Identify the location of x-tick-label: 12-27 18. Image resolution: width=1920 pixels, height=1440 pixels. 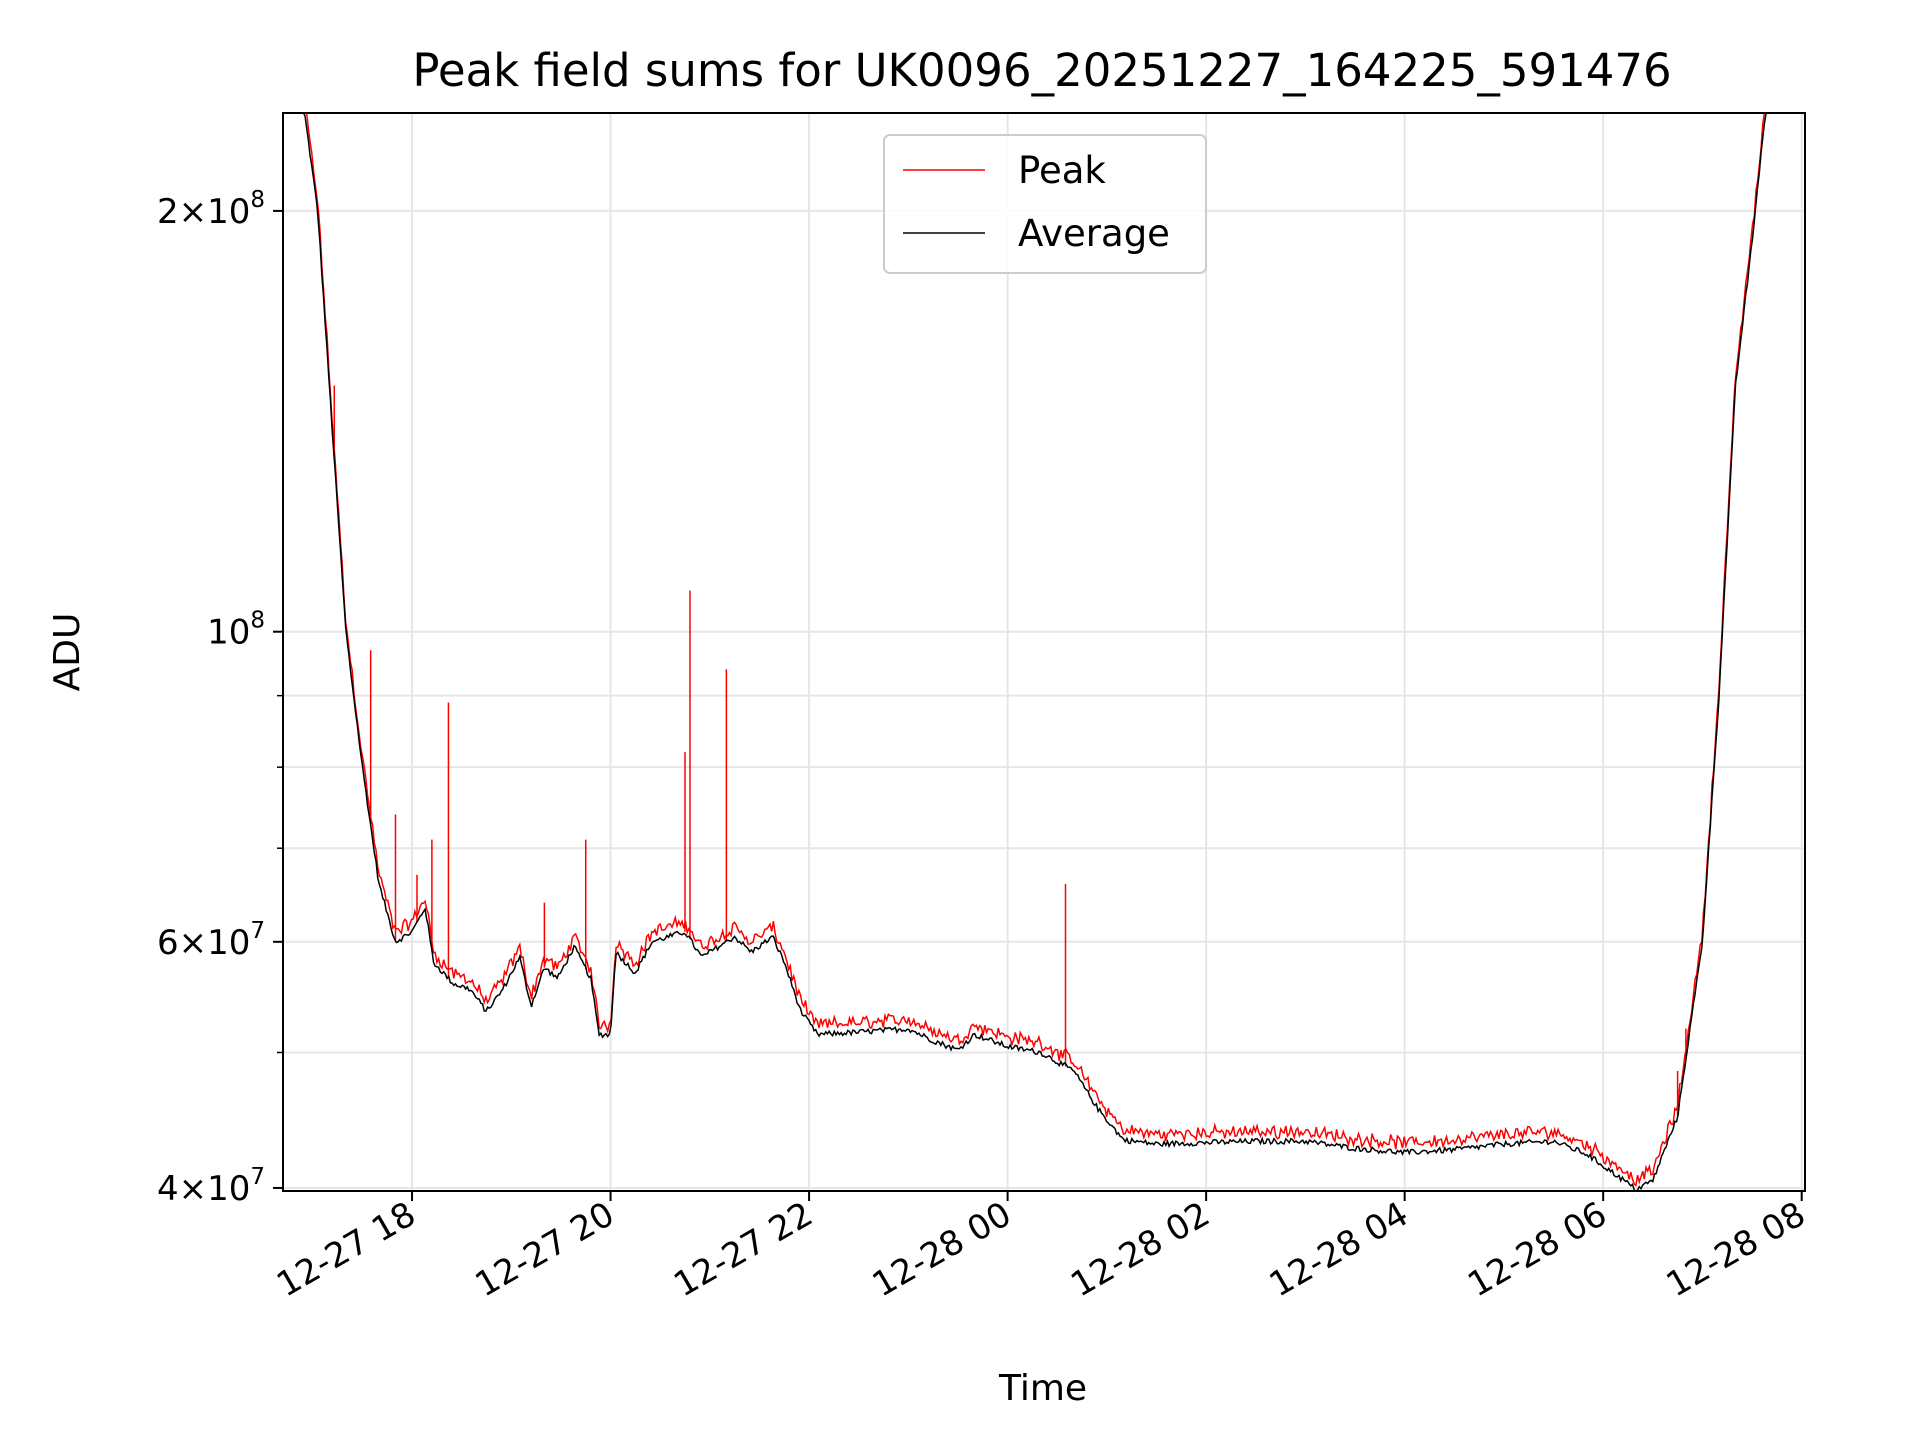
(346, 1249).